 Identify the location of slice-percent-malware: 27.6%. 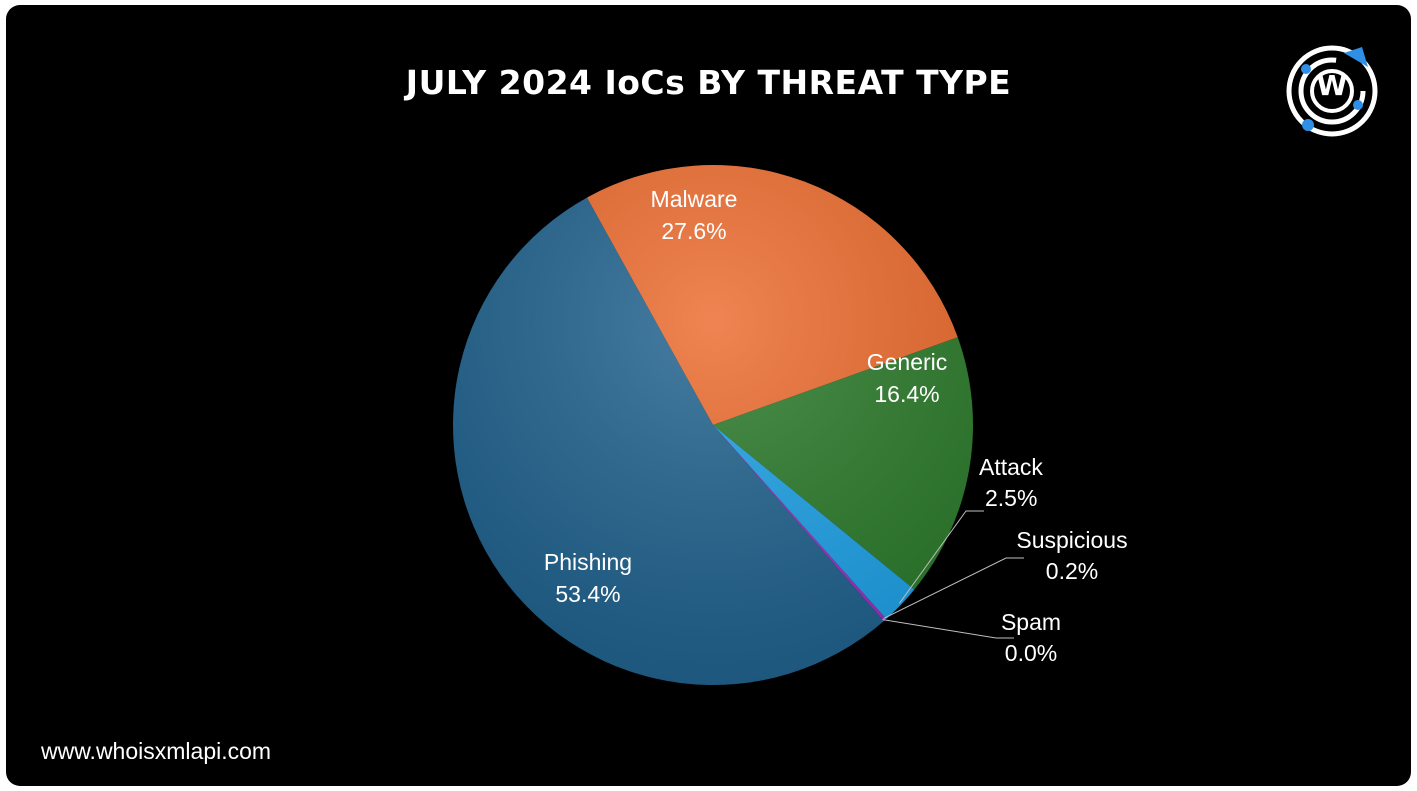
(693, 231).